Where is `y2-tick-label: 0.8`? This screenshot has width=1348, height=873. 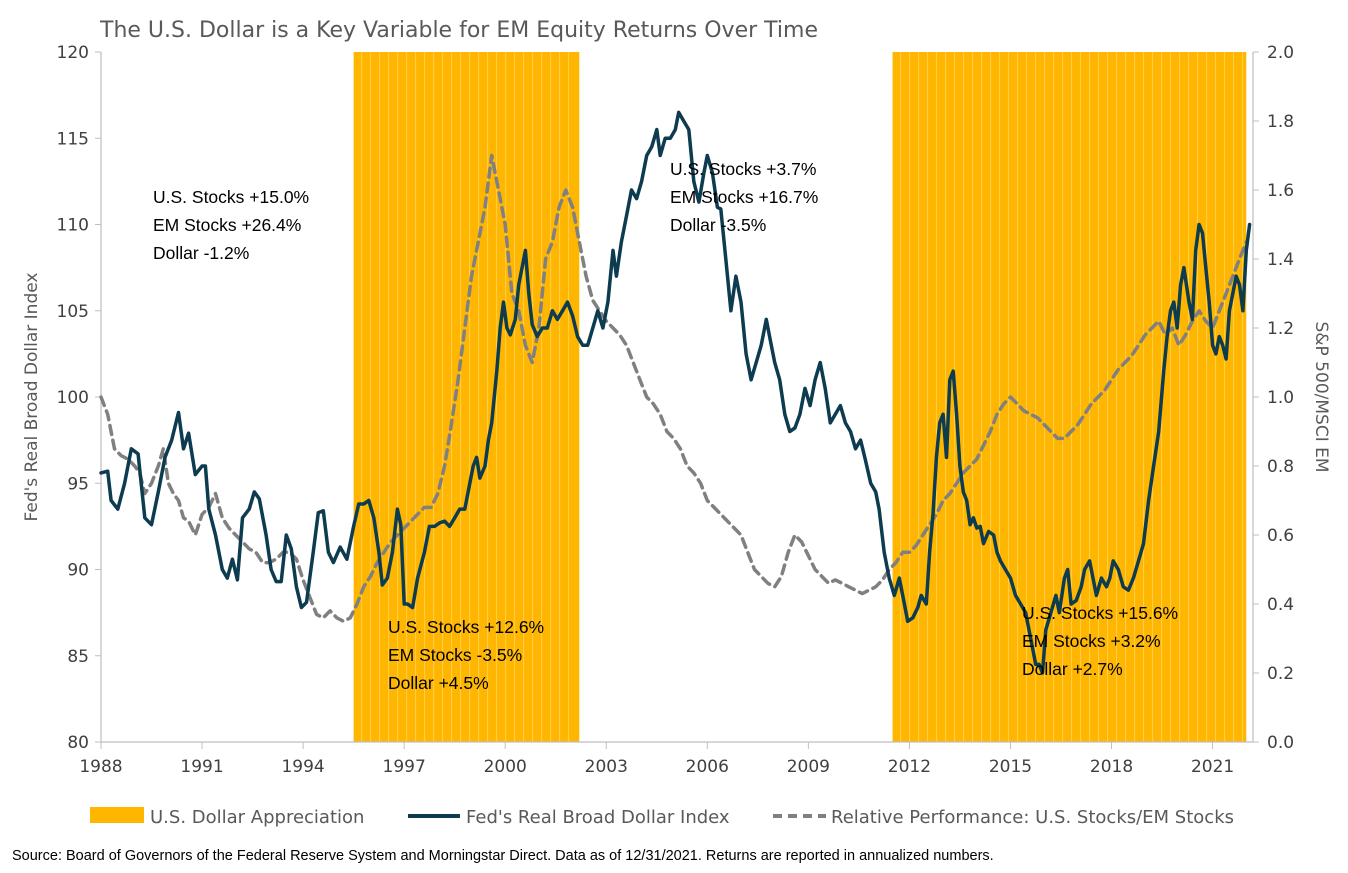 y2-tick-label: 0.8 is located at coordinates (1280, 467).